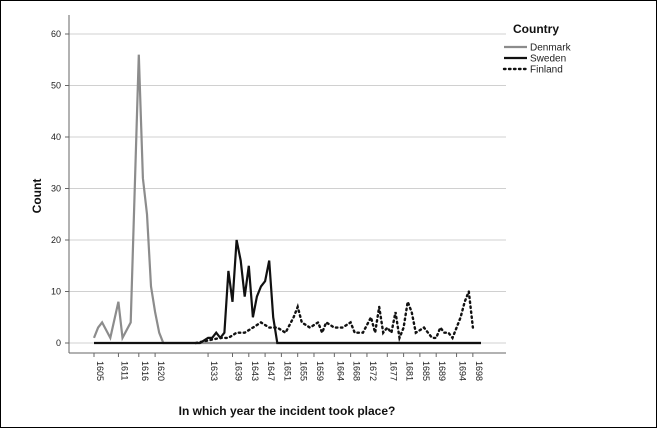  I want to click on x-tick-label: 1643, so click(255, 371).